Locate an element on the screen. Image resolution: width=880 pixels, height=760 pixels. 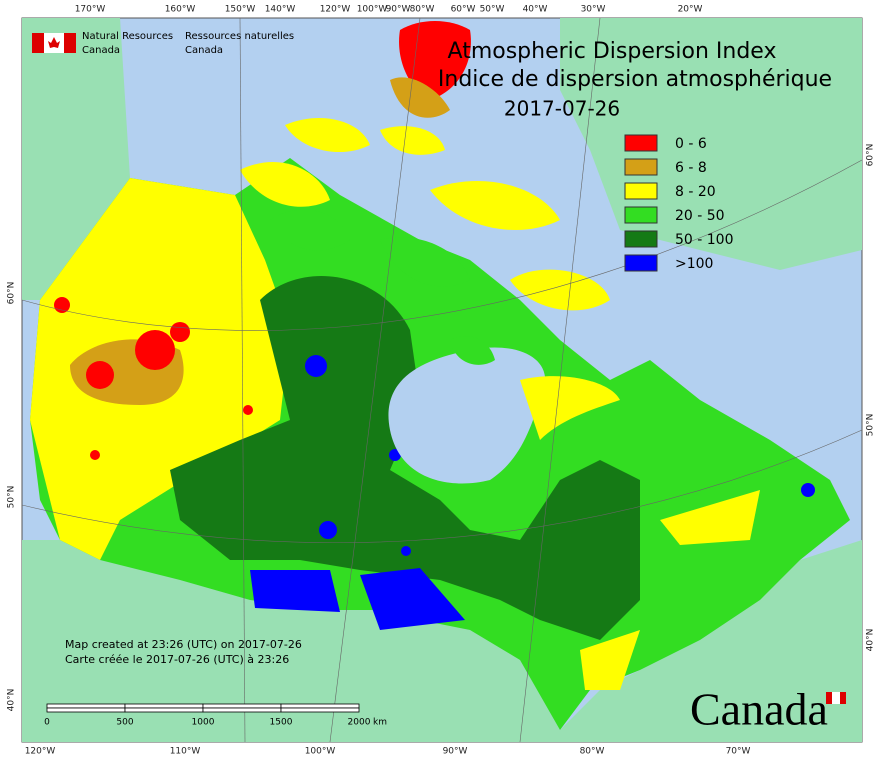
lon-label: 20°W is located at coordinates (690, 10).